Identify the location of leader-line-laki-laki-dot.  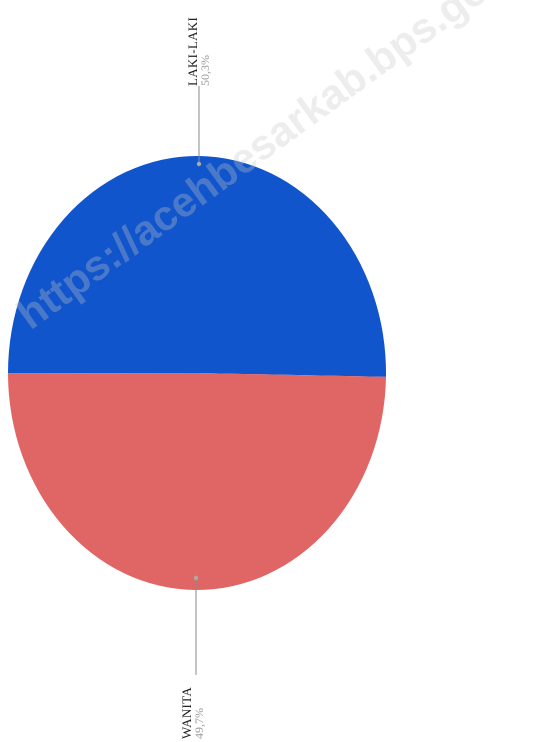
(199, 164).